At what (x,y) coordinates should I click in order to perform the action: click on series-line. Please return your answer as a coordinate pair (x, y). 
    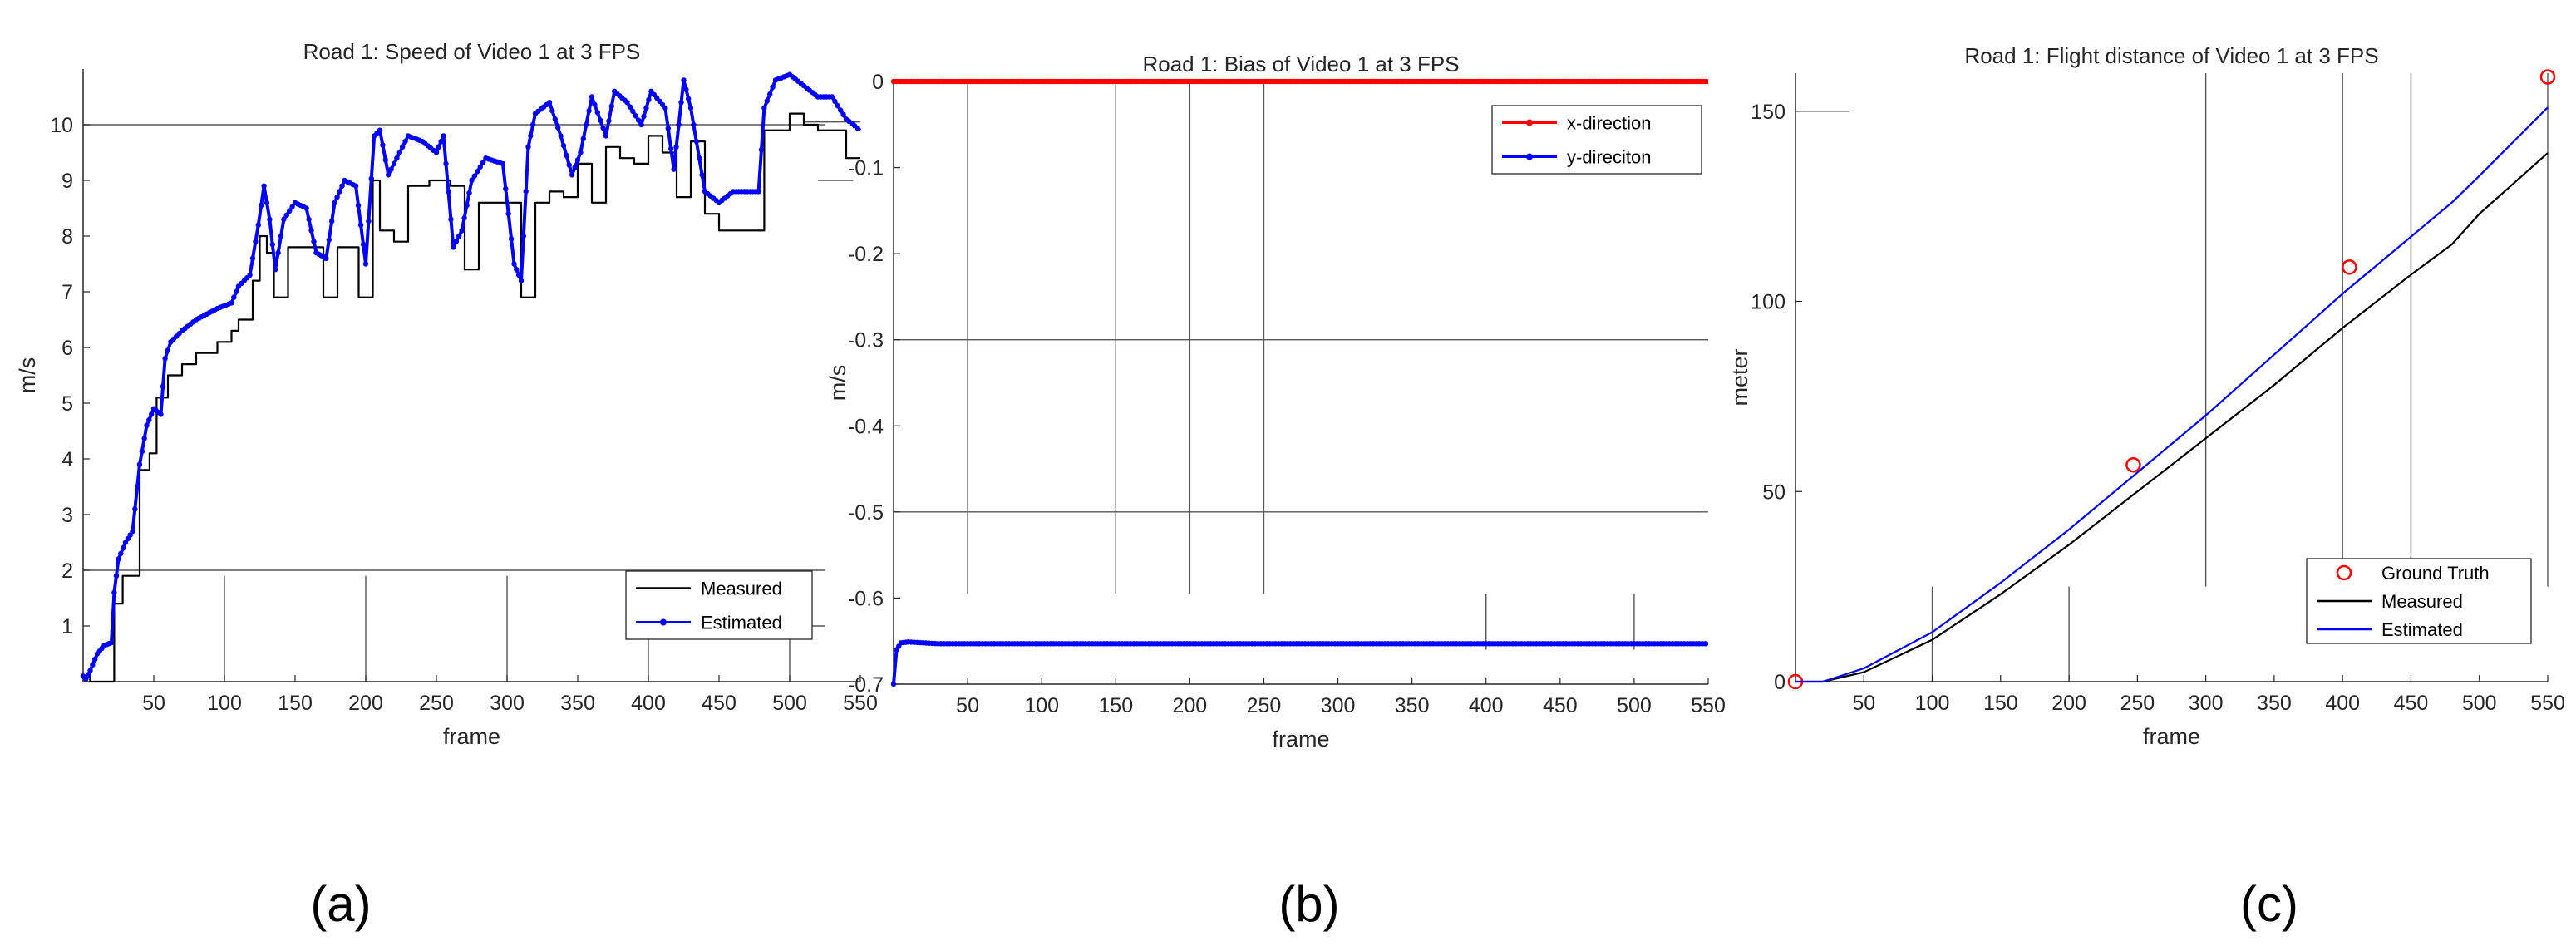
    Looking at the image, I should click on (1300, 662).